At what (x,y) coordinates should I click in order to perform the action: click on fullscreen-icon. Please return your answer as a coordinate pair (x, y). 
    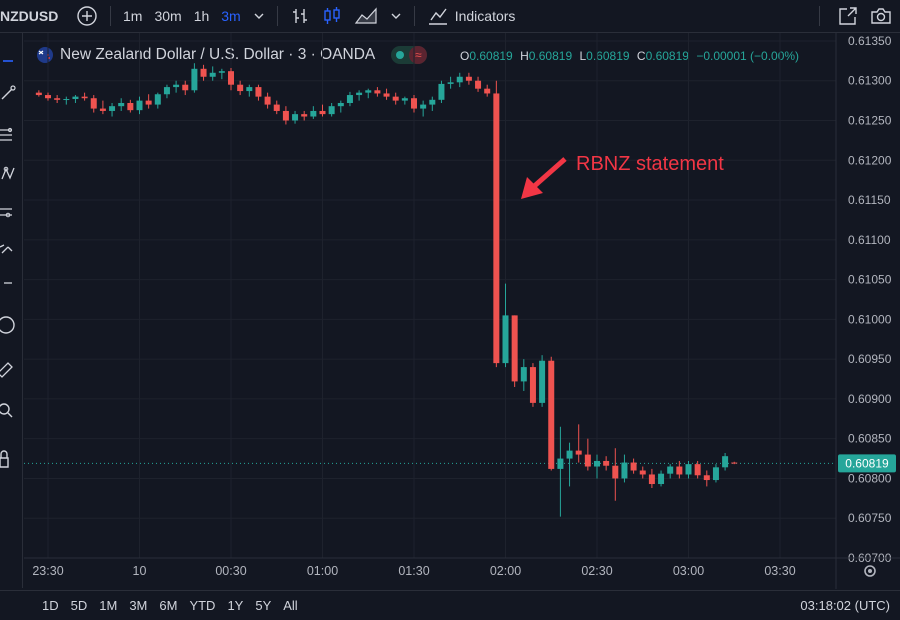
    Looking at the image, I should click on (848, 16).